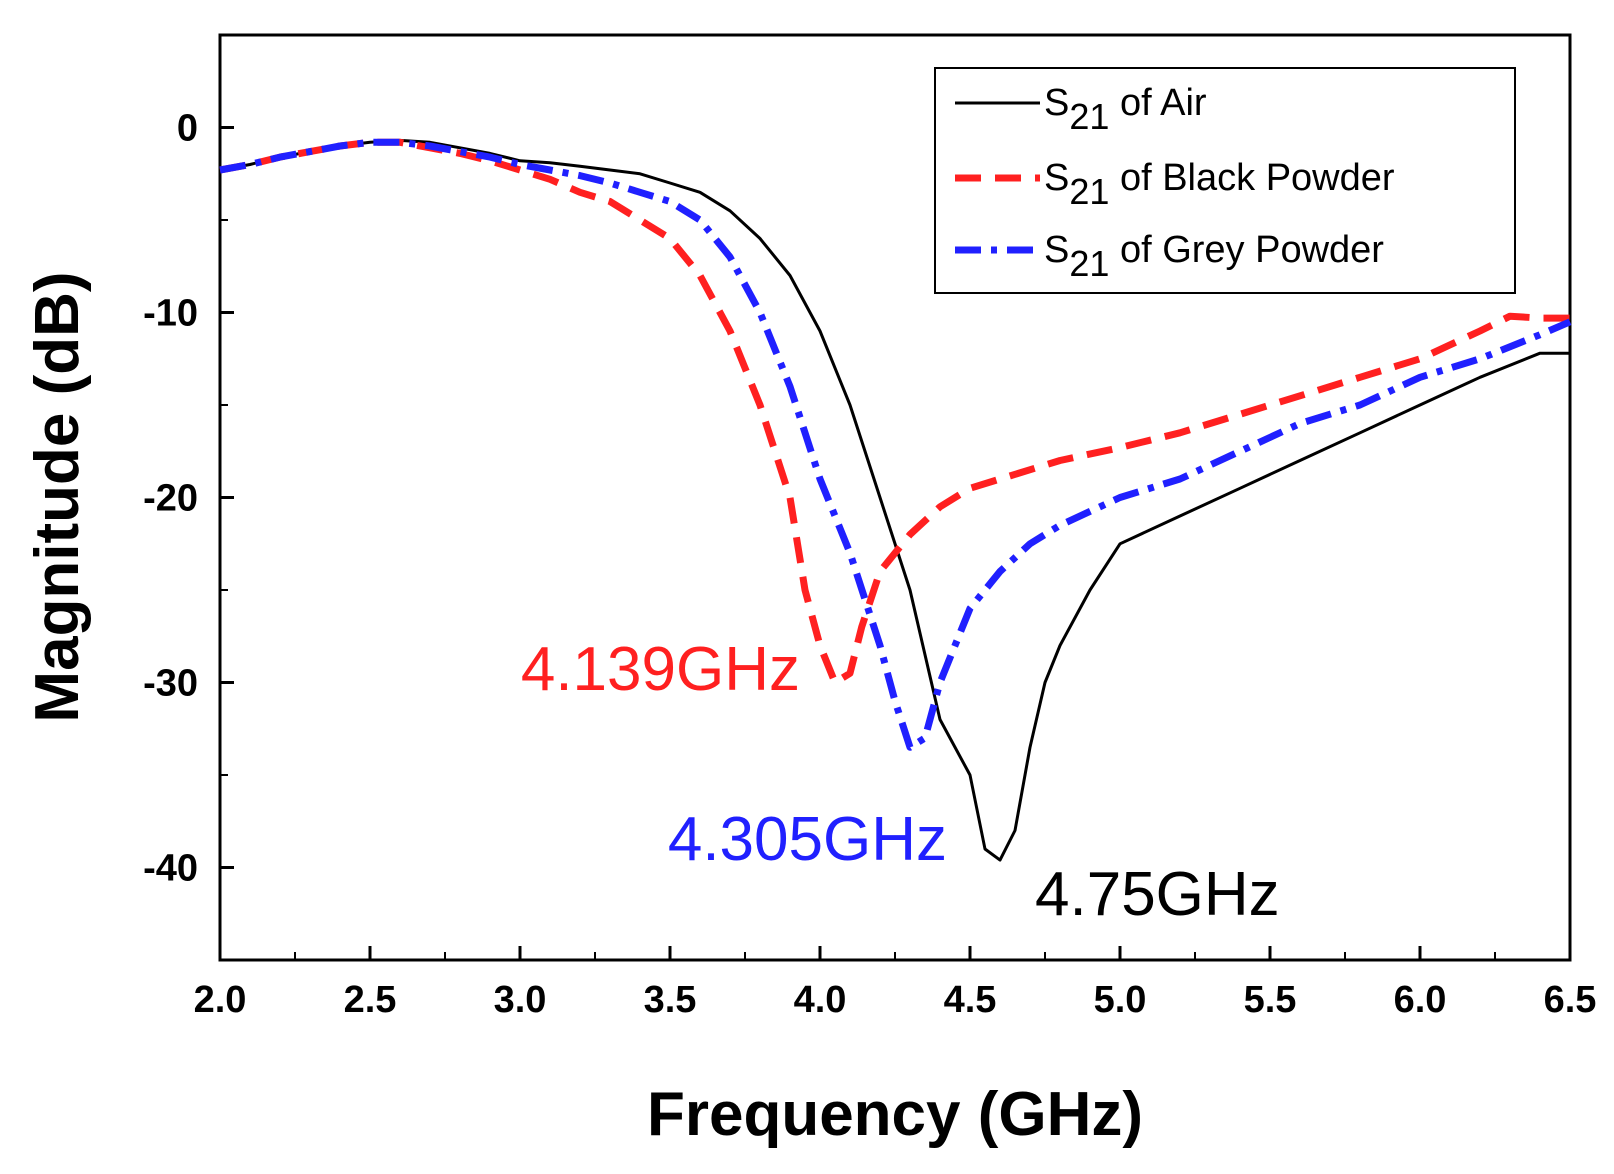 This screenshot has height=1174, width=1614. Describe the element at coordinates (1420, 1000) in the screenshot. I see `x-tick-label: 6.0` at that location.